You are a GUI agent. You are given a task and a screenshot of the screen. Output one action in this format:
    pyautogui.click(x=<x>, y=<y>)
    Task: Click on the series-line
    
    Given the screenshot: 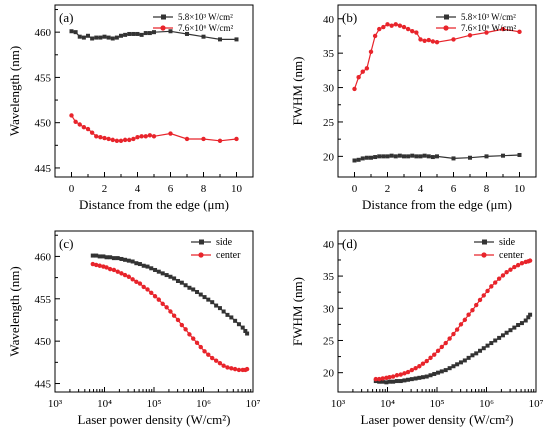 What is the action you would take?
    pyautogui.click(x=436, y=56)
    